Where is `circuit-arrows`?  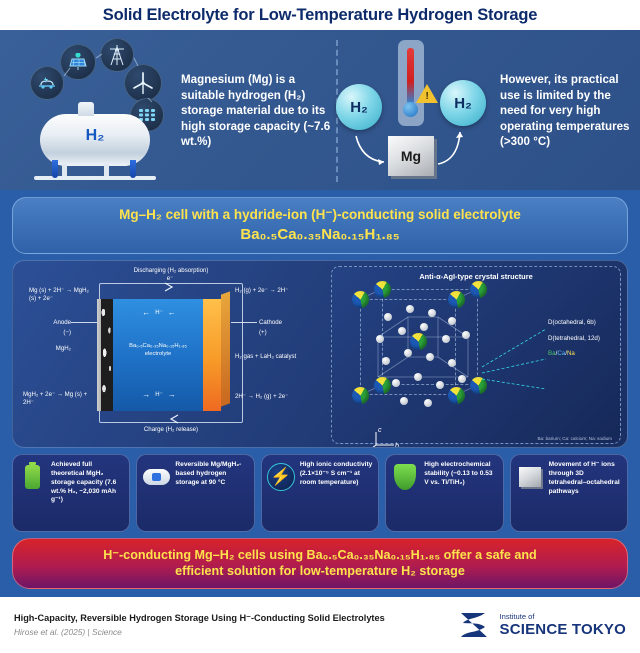
circuit-arrows is located at coordinates (171, 353).